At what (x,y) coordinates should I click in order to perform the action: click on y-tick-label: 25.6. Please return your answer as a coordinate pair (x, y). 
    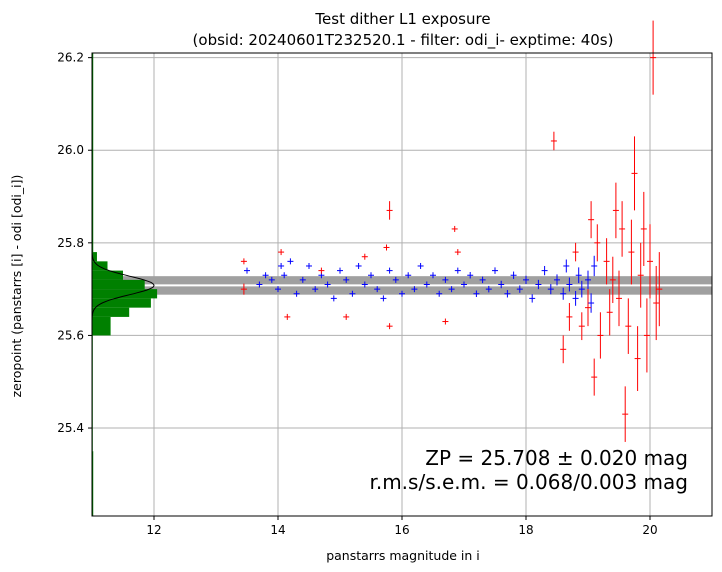
    Looking at the image, I should click on (70, 335).